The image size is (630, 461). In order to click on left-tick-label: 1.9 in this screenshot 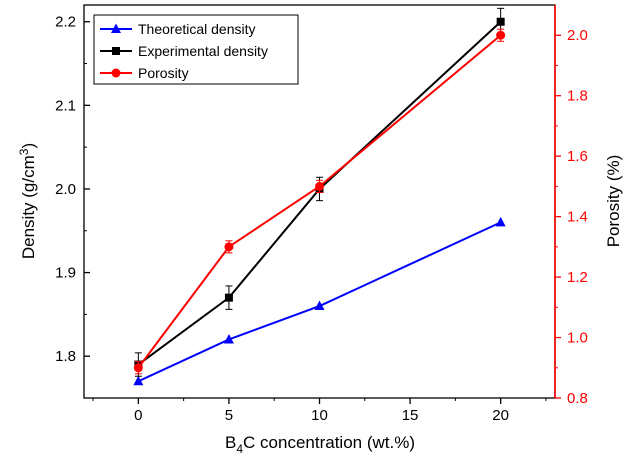, I will do `click(65, 273)`.